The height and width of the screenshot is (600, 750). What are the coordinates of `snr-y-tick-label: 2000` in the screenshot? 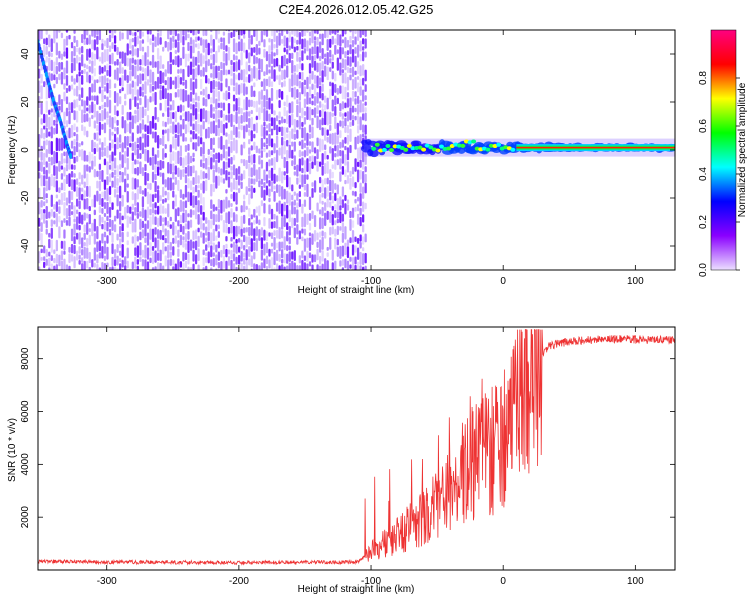 It's located at (25, 517).